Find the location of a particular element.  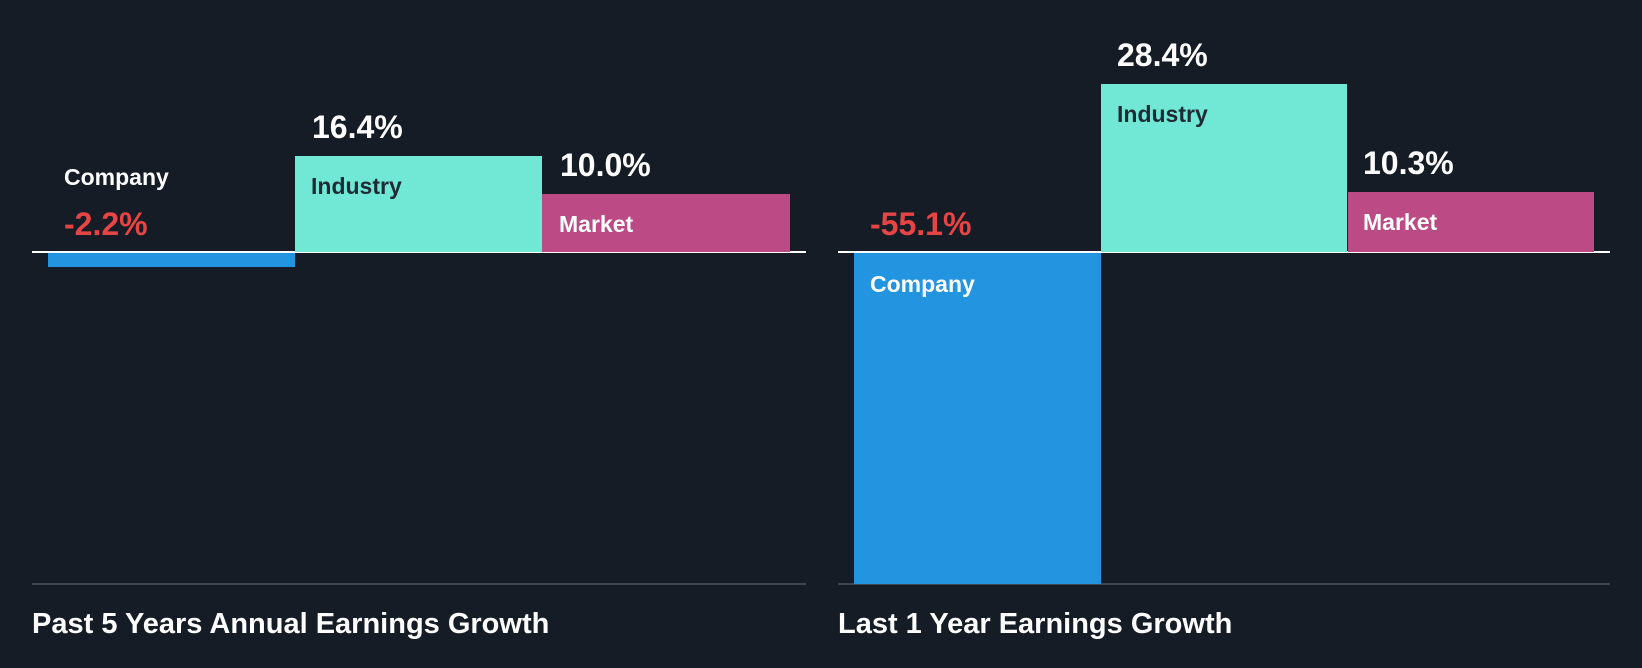

bar-value-company: -55.1% is located at coordinates (921, 224).